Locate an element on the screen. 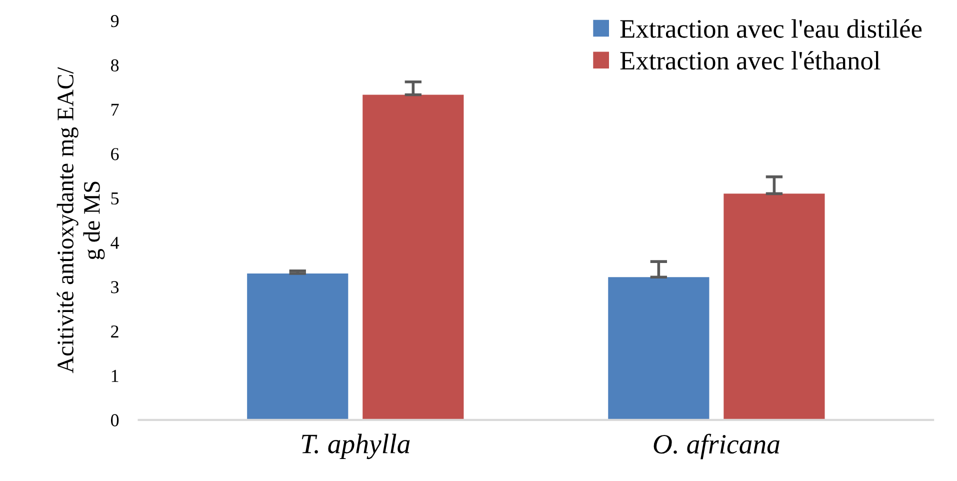 The image size is (957, 481). legend-label: Extraction avec l'eau distilée is located at coordinates (771, 28).